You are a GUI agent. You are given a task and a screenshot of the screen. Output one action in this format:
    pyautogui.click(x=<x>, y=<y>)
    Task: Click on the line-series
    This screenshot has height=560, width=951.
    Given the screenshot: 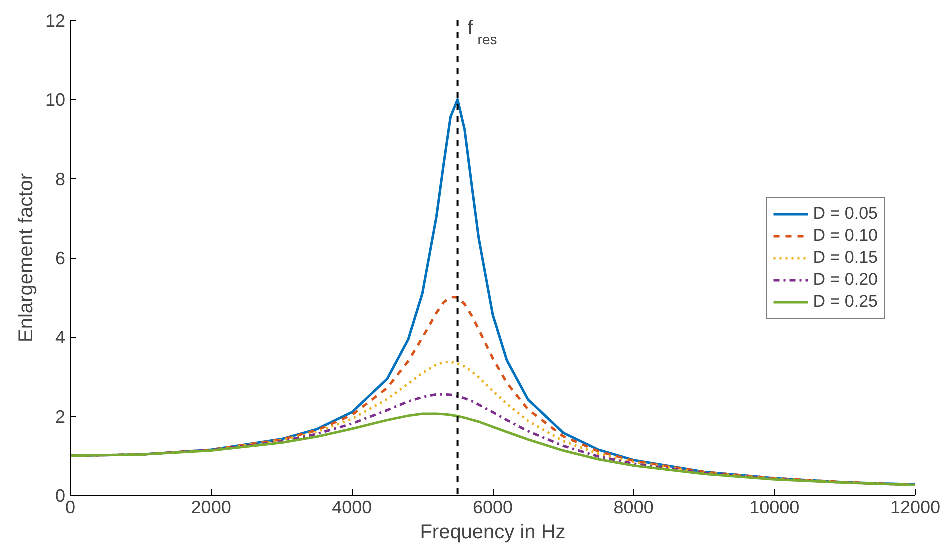 What is the action you would take?
    pyautogui.click(x=493, y=449)
    